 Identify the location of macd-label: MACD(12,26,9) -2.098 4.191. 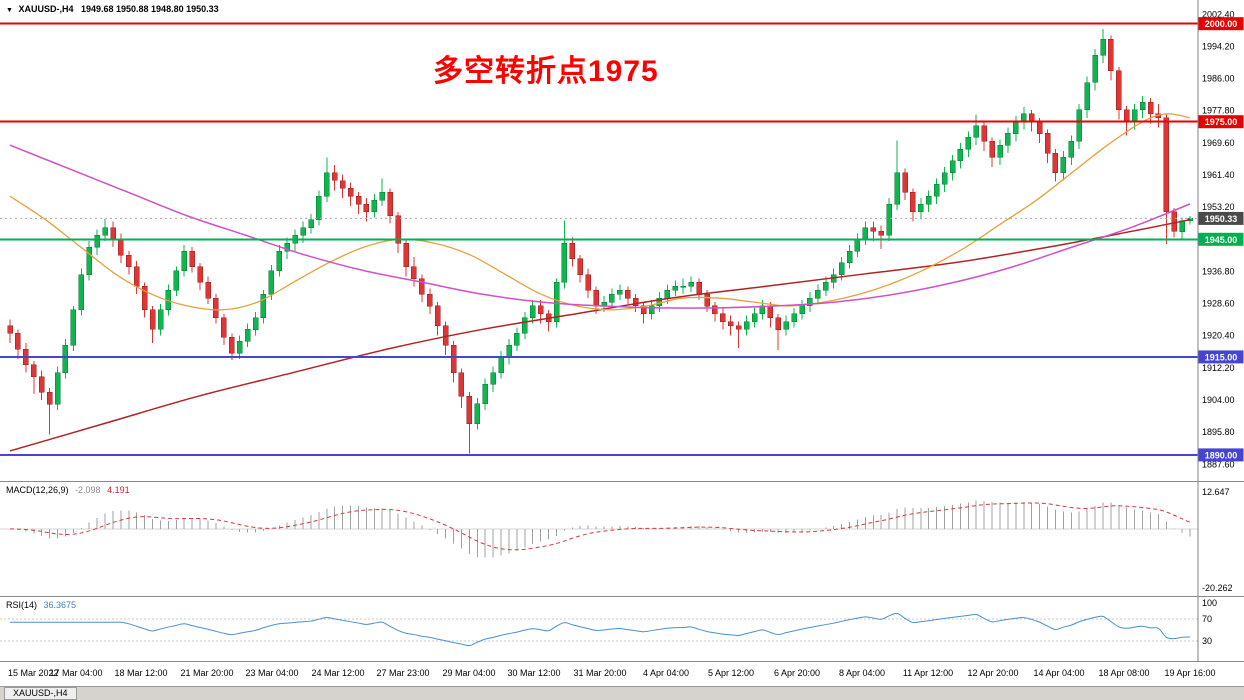
(68, 490).